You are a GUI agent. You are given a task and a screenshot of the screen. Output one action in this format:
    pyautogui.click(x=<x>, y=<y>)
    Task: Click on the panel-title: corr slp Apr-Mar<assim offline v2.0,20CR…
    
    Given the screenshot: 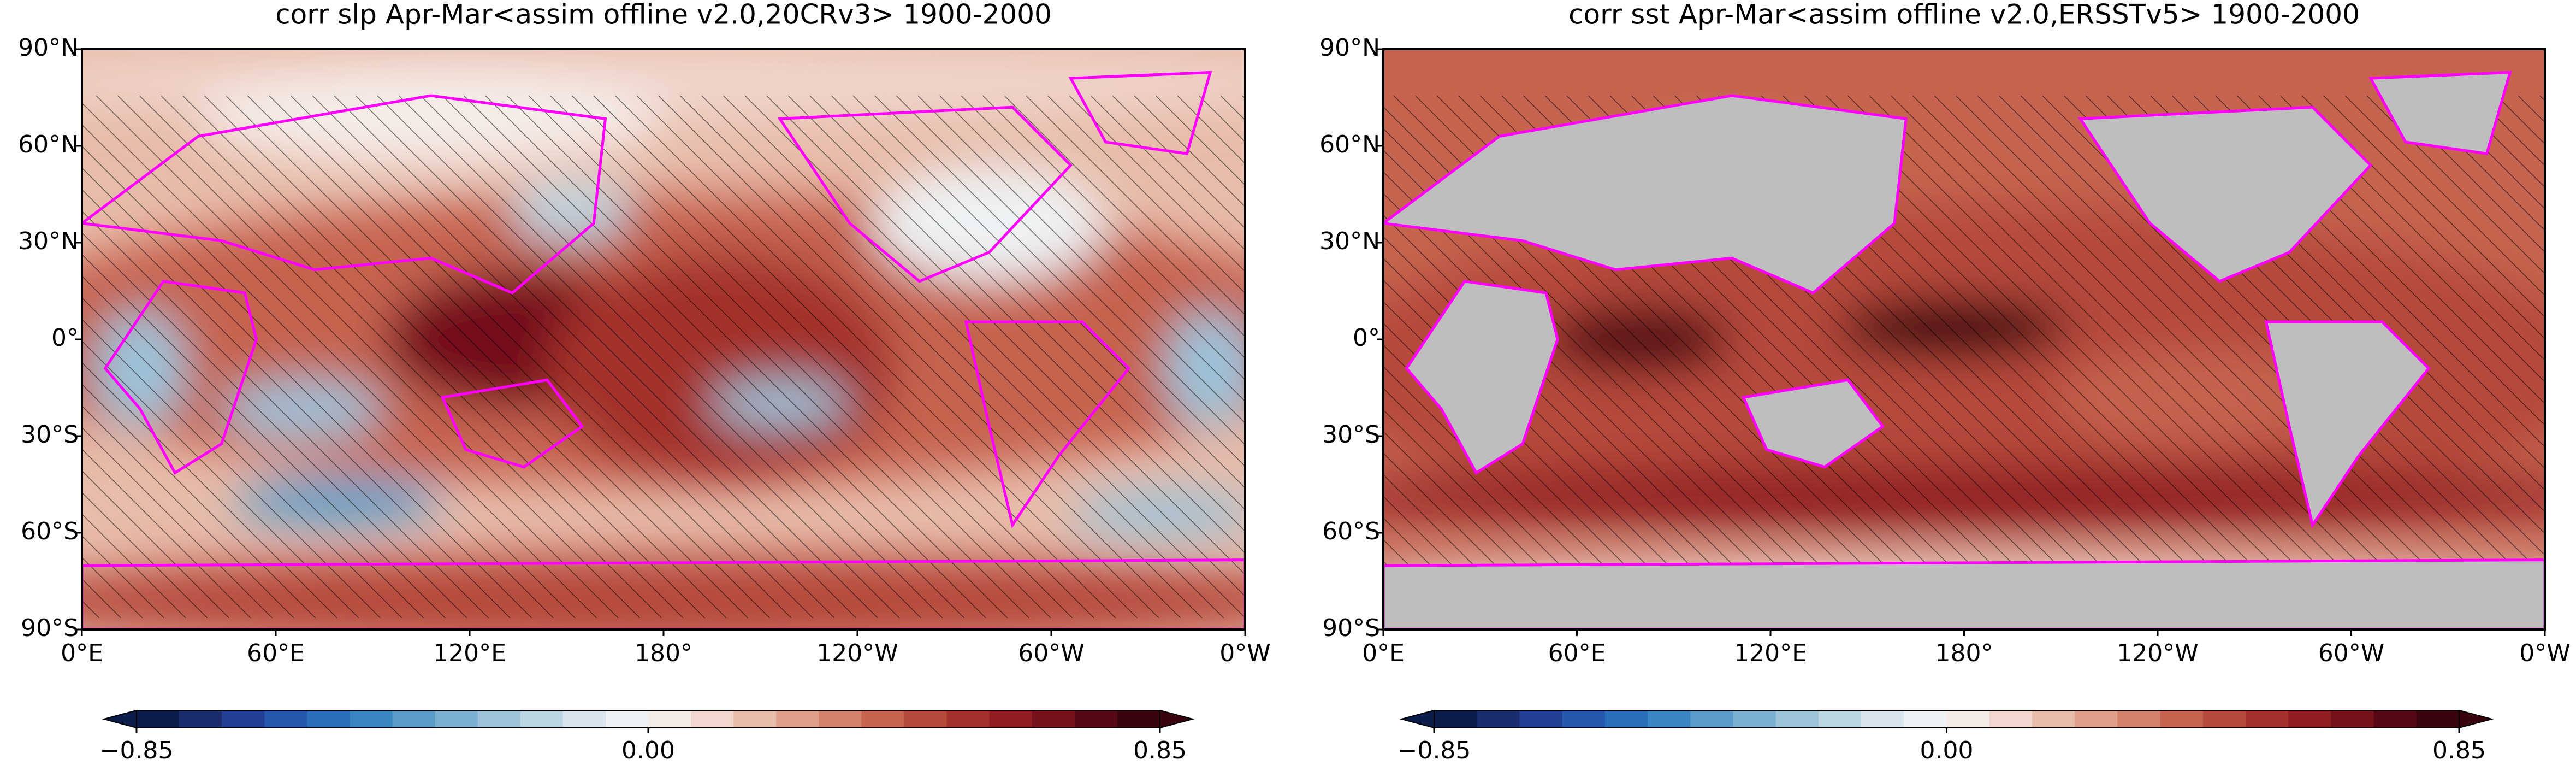 What is the action you would take?
    pyautogui.click(x=663, y=15)
    